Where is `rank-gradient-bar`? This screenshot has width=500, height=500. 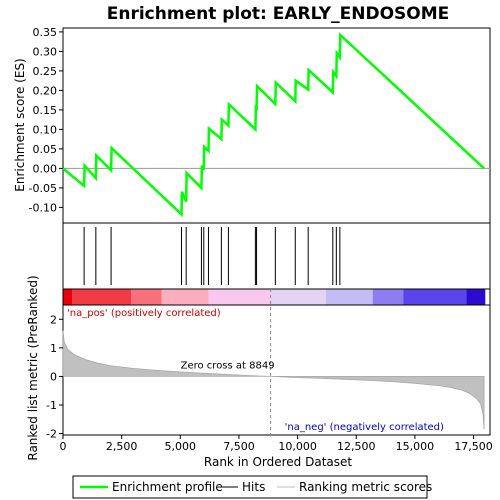 rank-gradient-bar is located at coordinates (276, 297).